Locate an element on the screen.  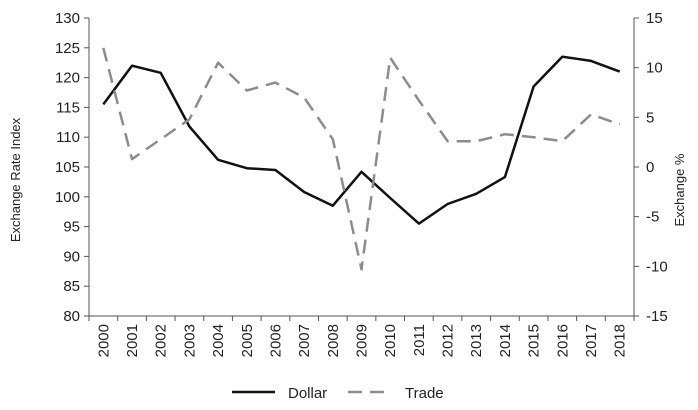
x-tick-label: 2000 is located at coordinates (103, 340).